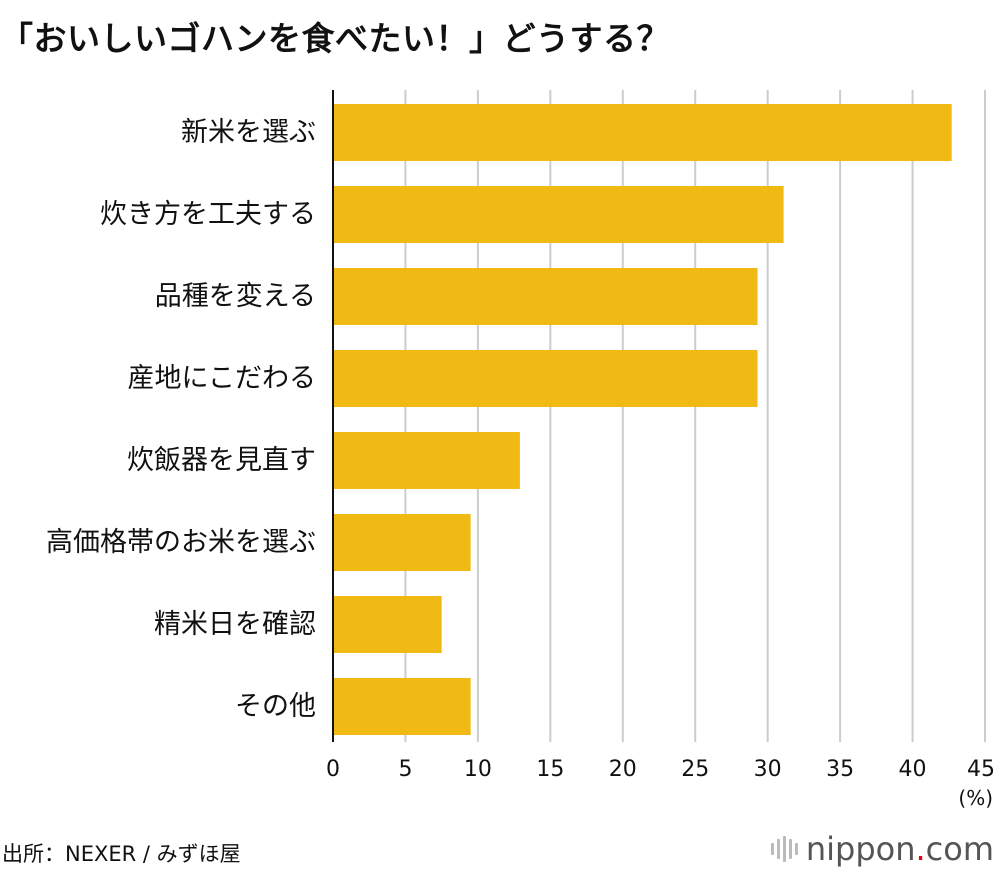 Image resolution: width=1000 pixels, height=874 pixels. Describe the element at coordinates (275, 706) in the screenshot. I see `category-label: その他` at that location.